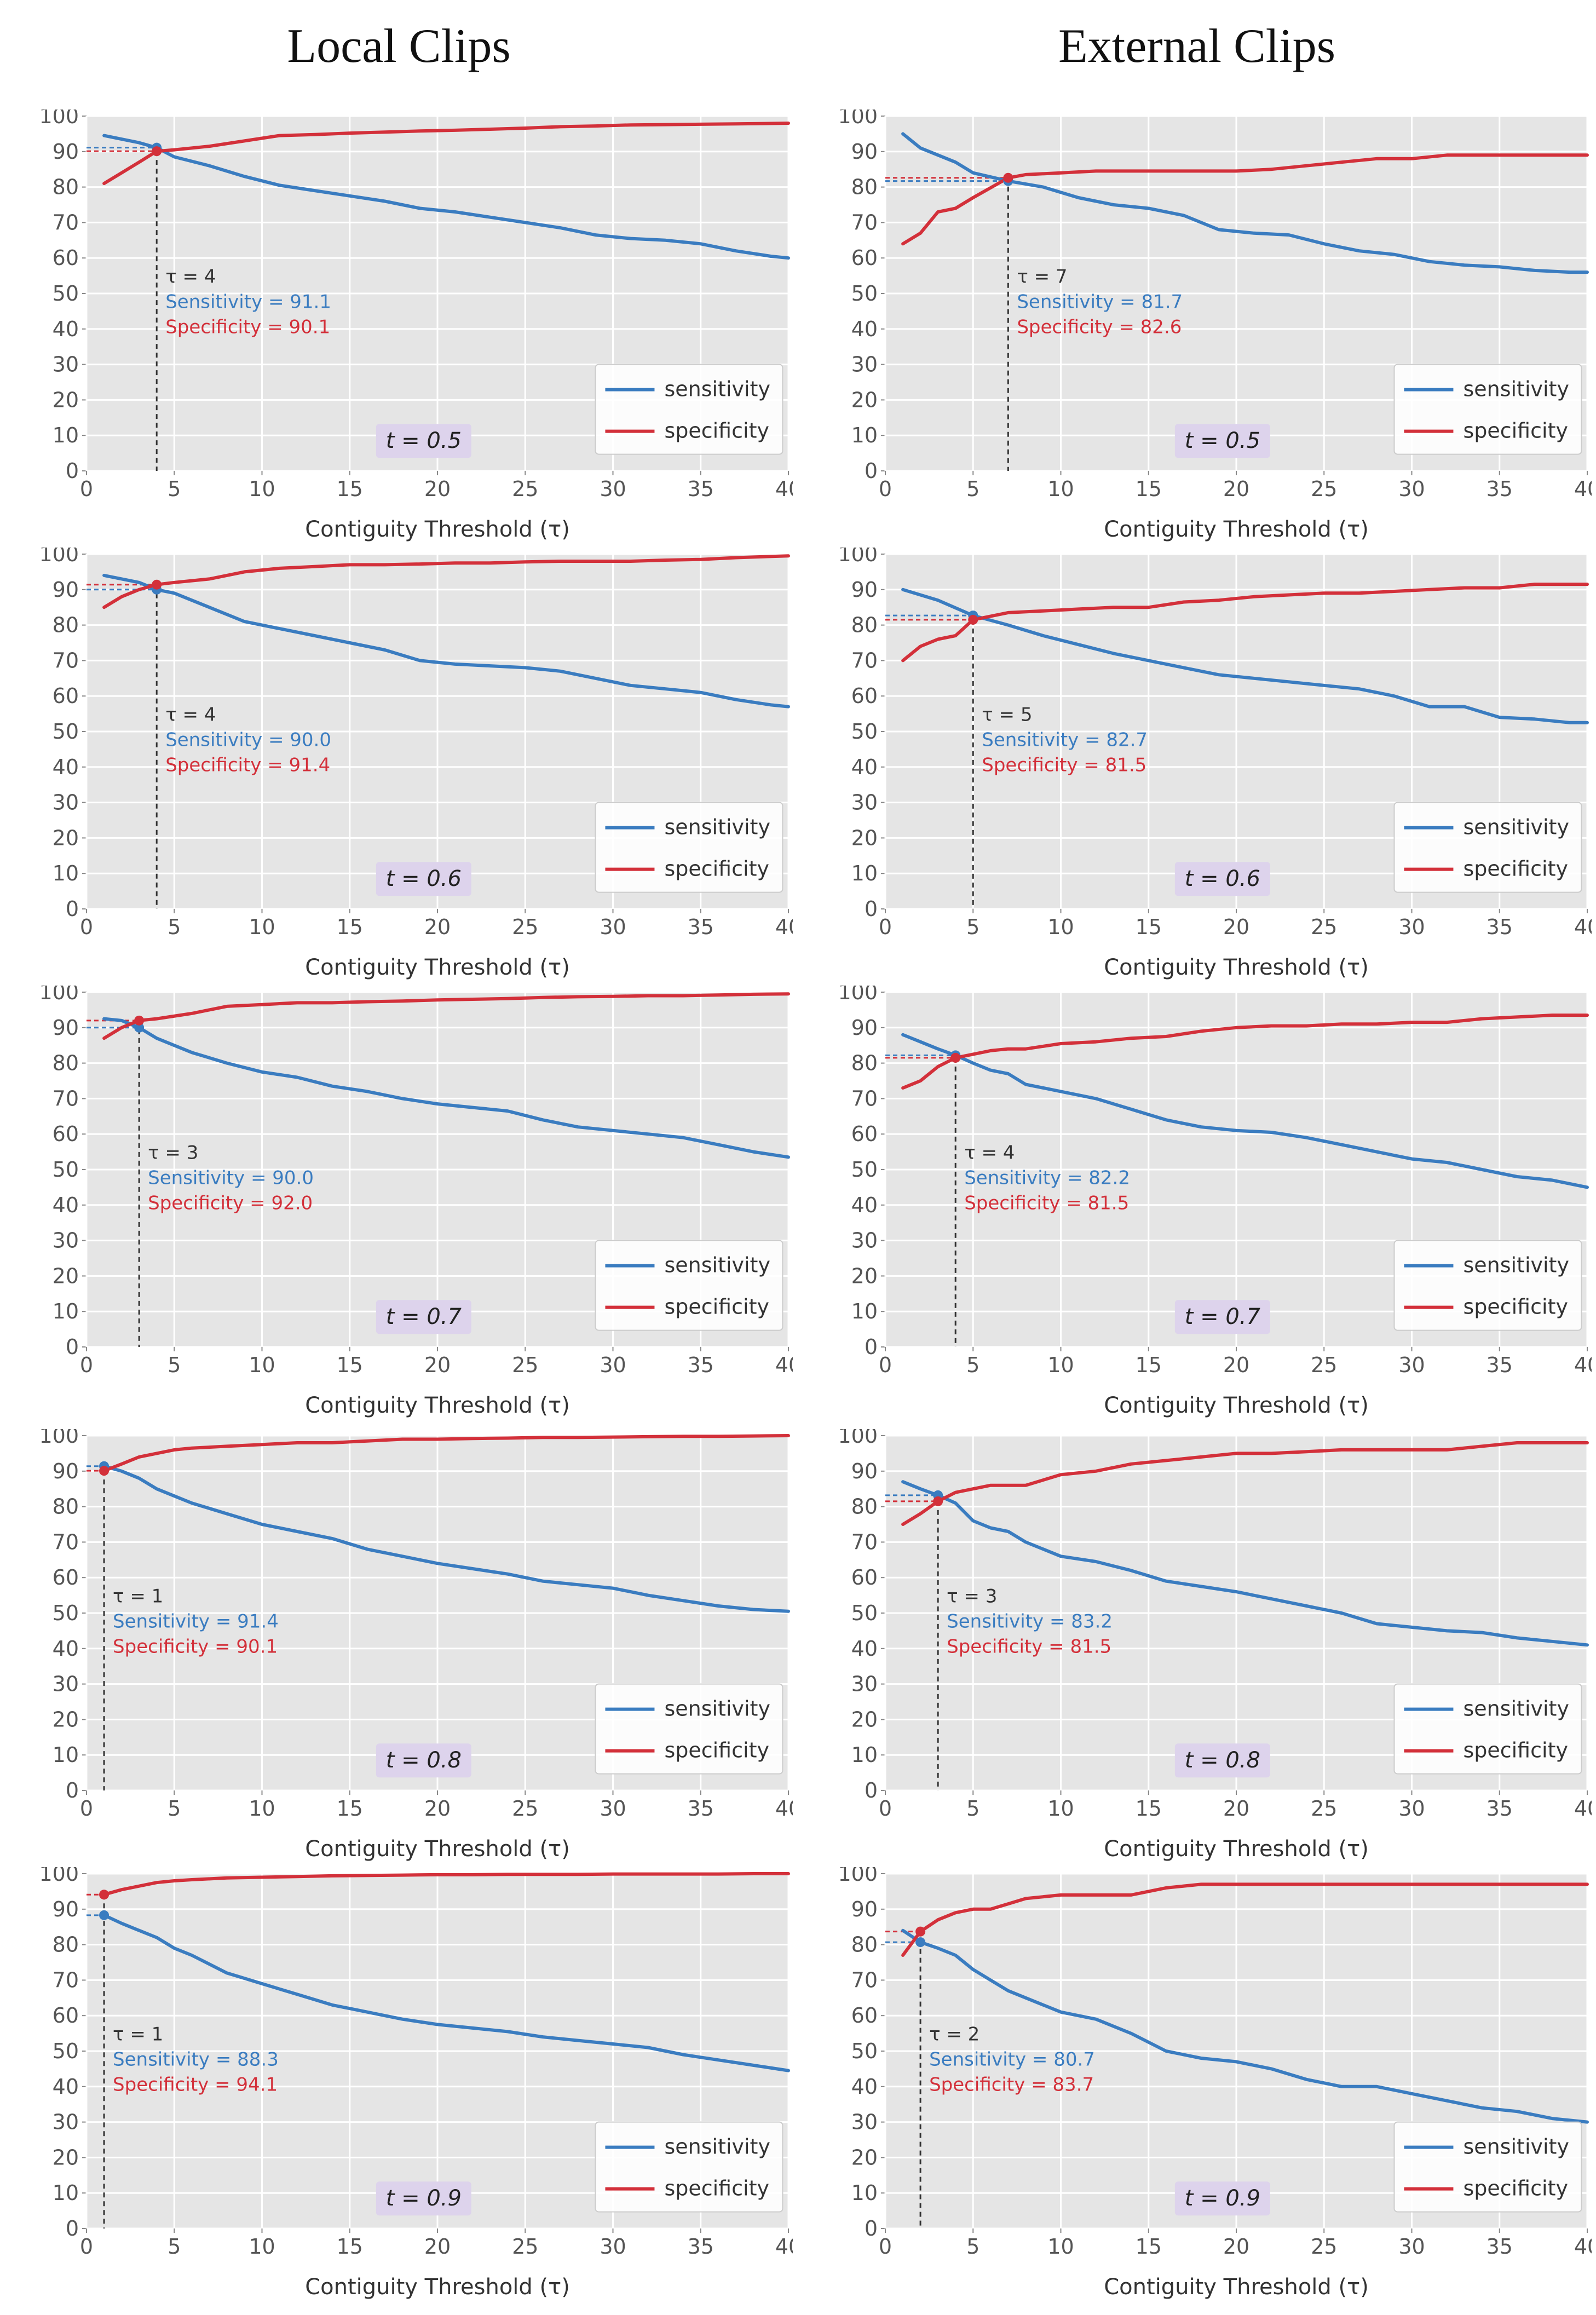  What do you see at coordinates (438, 2247) in the screenshot?
I see `tick-label-x: 20` at bounding box center [438, 2247].